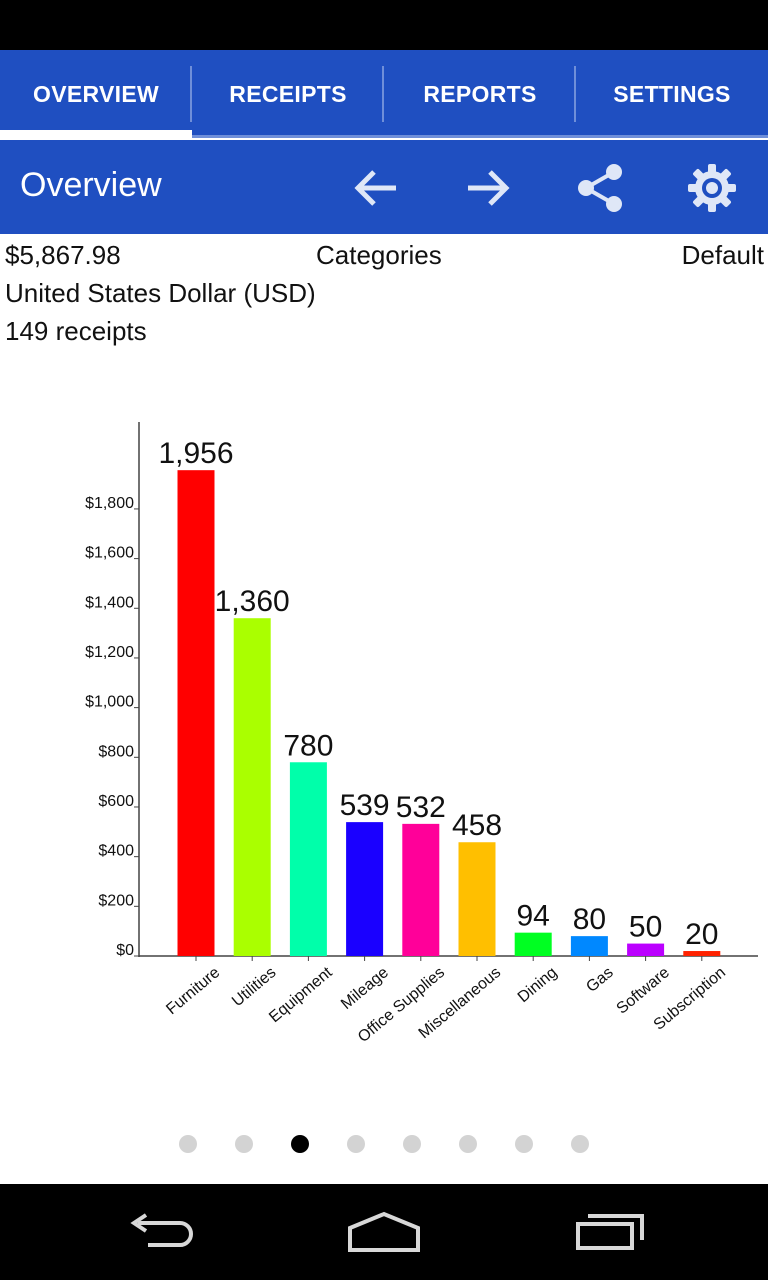 The width and height of the screenshot is (768, 1280). I want to click on y-tick-label: $200, so click(116, 900).